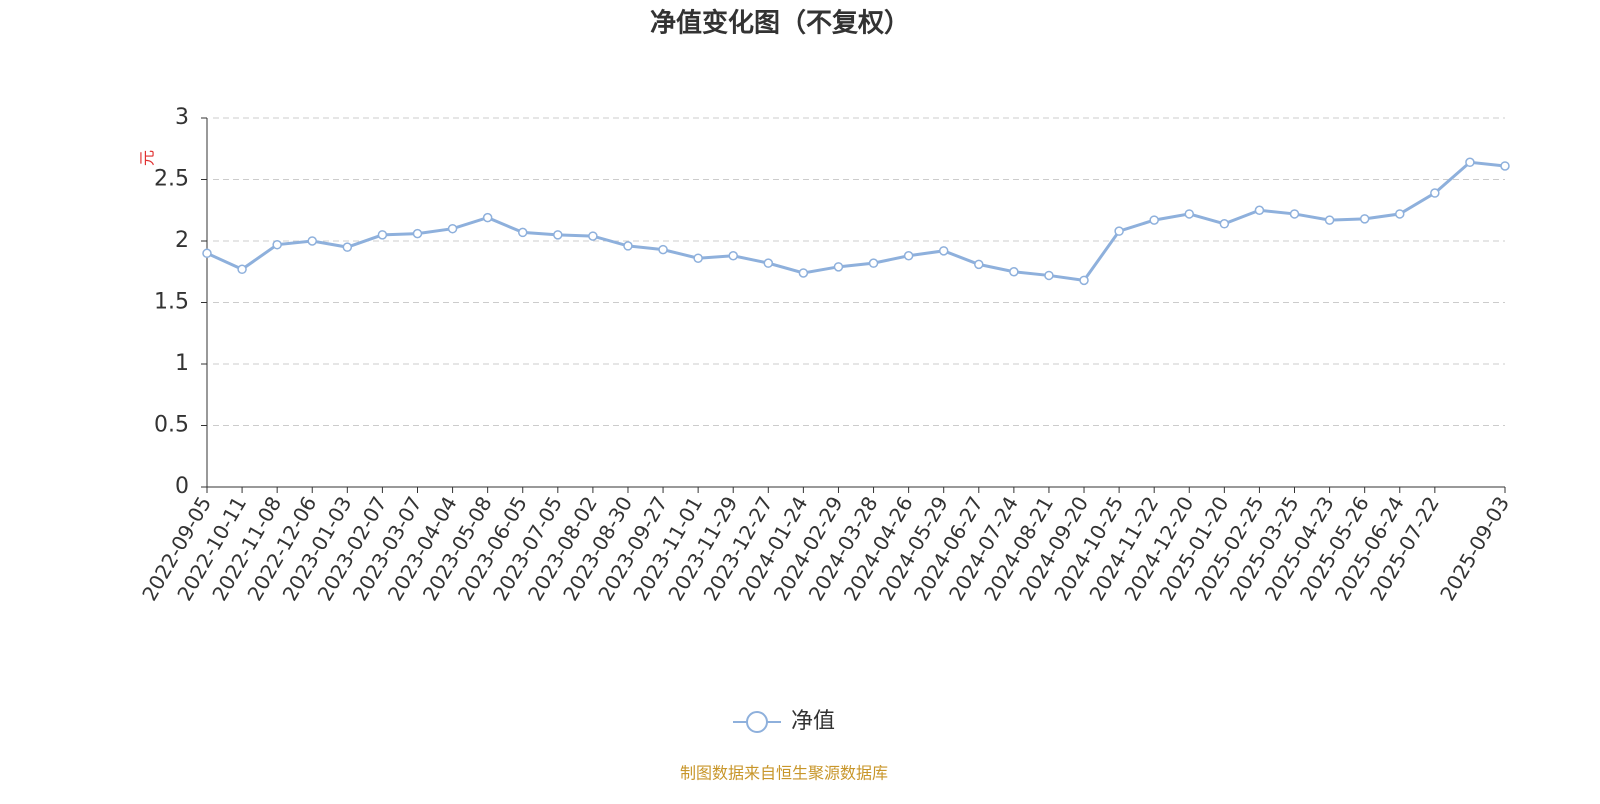 The width and height of the screenshot is (1600, 804). I want to click on y-tick-label: 2, so click(182, 240).